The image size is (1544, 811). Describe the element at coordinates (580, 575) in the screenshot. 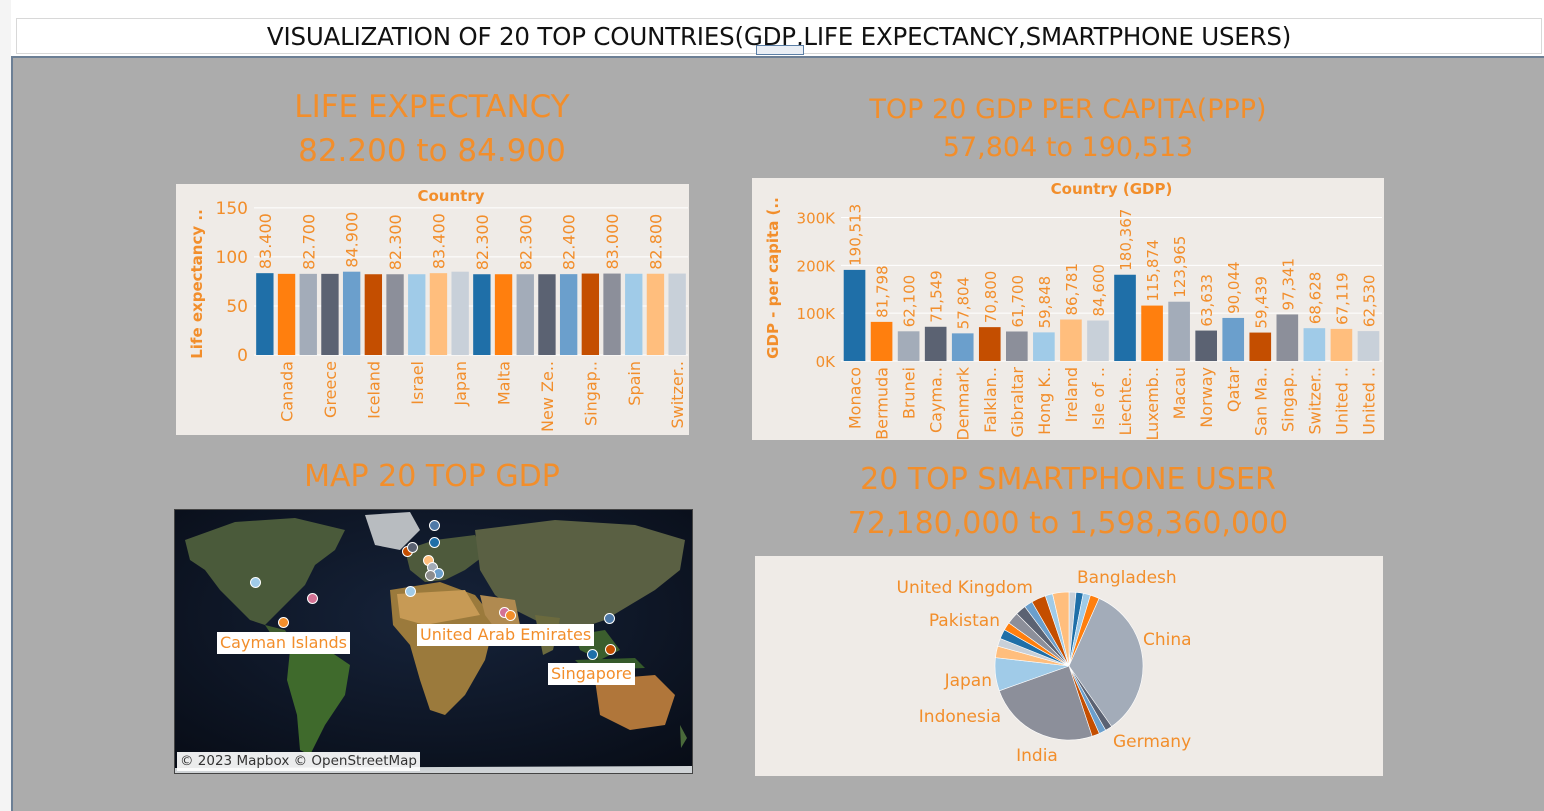

I see `land-asia` at that location.